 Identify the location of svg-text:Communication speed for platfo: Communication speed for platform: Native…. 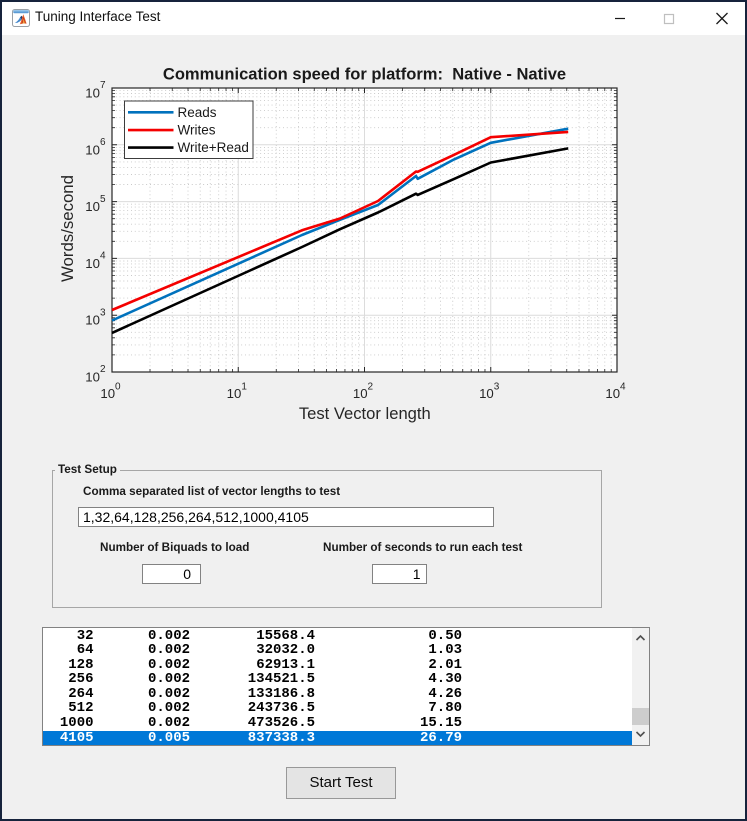
(364, 74).